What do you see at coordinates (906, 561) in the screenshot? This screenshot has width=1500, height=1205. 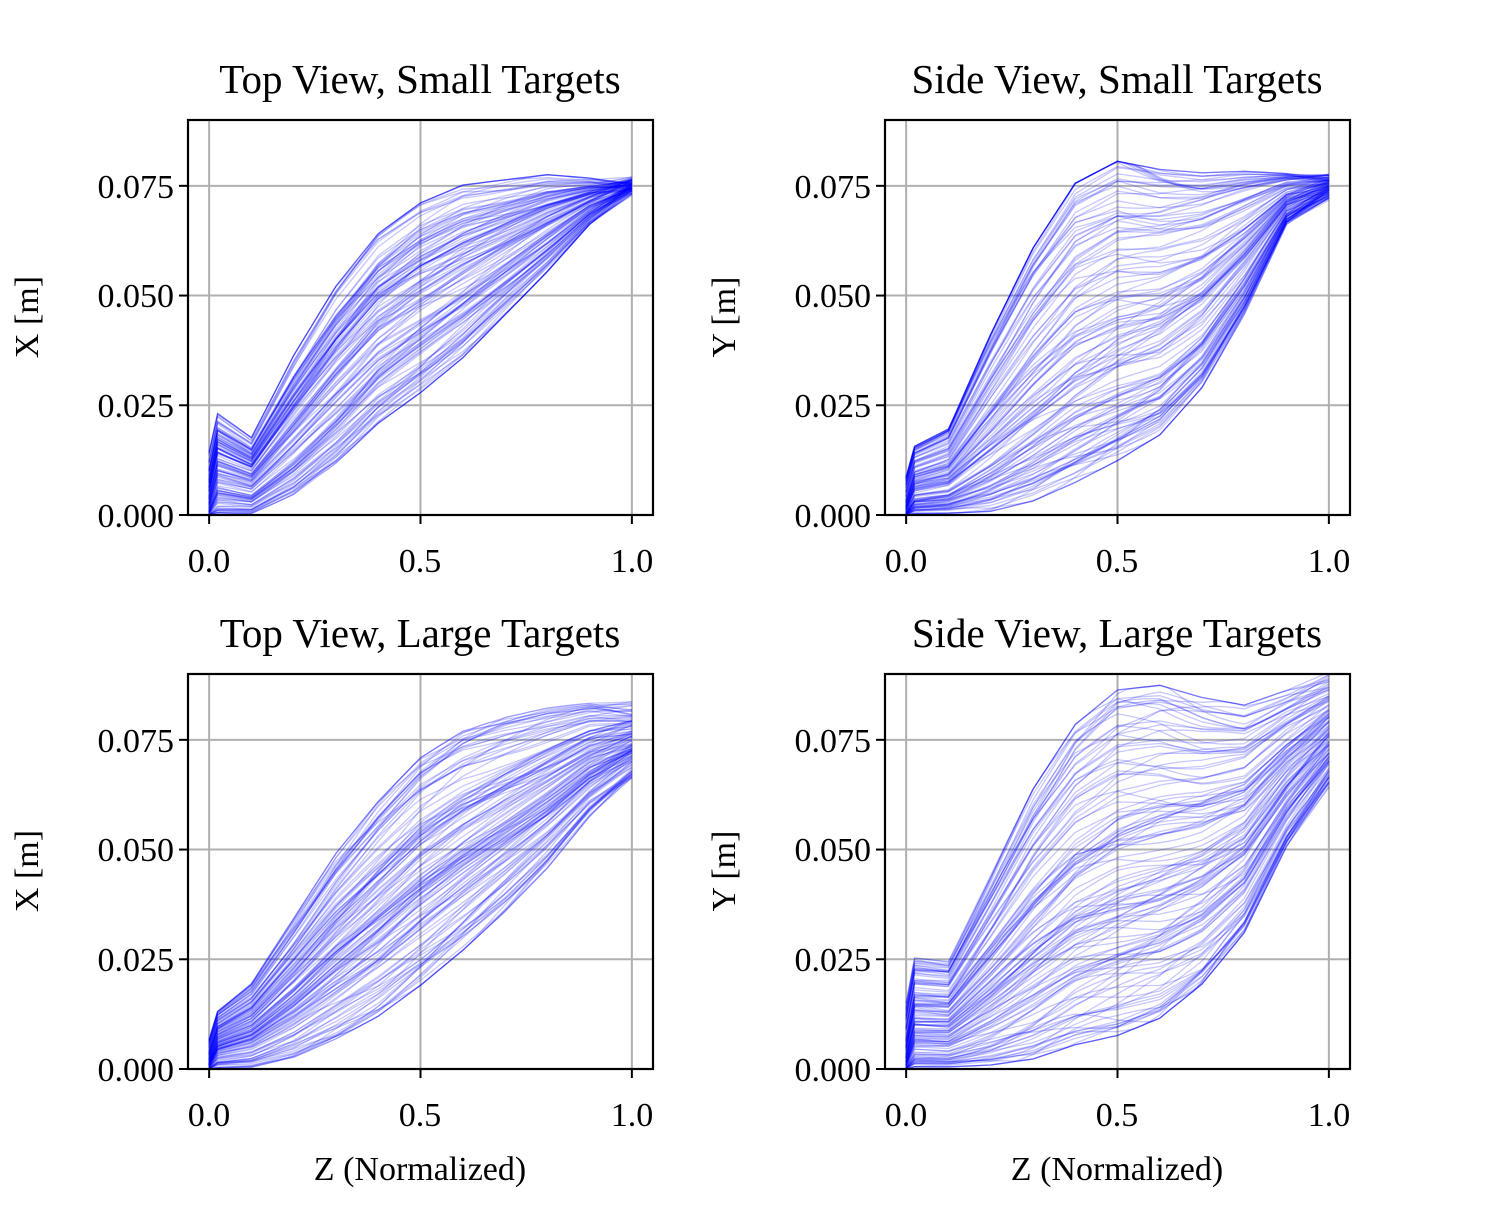 I see `xtick-label: 0.0` at bounding box center [906, 561].